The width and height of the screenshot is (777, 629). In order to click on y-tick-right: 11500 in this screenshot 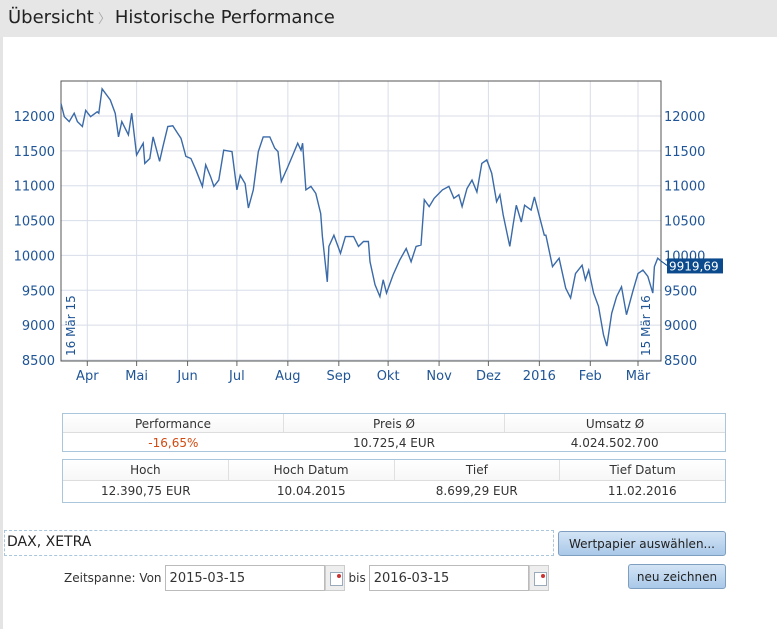, I will do `click(684, 152)`.